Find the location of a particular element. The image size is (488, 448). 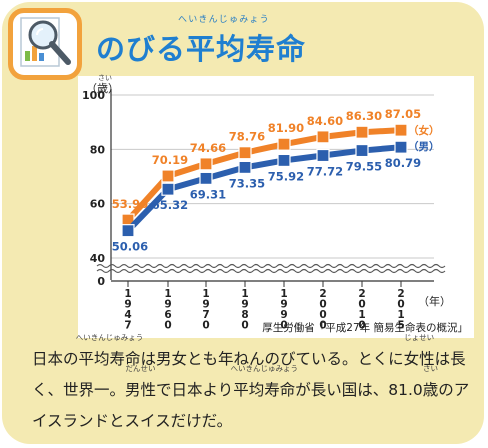

page-title: のびる平均寿命 is located at coordinates (201, 49).